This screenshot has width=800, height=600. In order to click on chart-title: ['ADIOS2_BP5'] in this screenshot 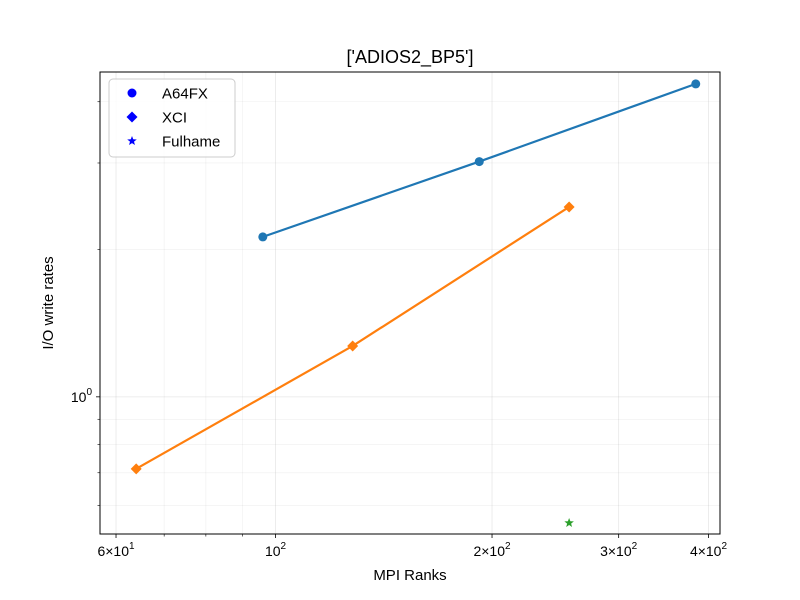, I will do `click(410, 57)`.